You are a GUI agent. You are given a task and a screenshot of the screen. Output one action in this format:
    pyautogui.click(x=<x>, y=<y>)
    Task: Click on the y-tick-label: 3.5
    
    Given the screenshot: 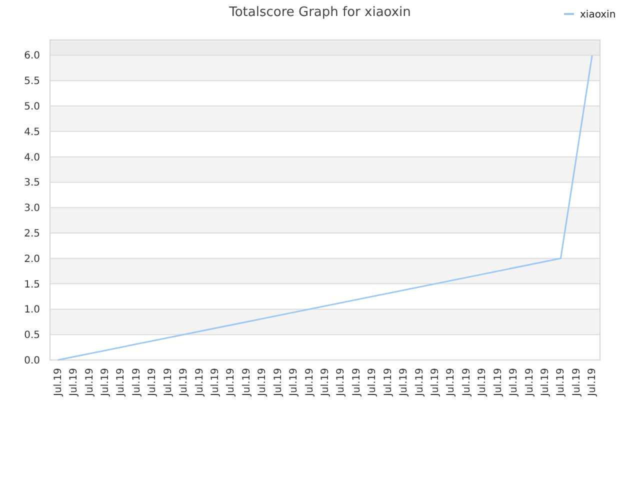 What is the action you would take?
    pyautogui.click(x=32, y=183)
    